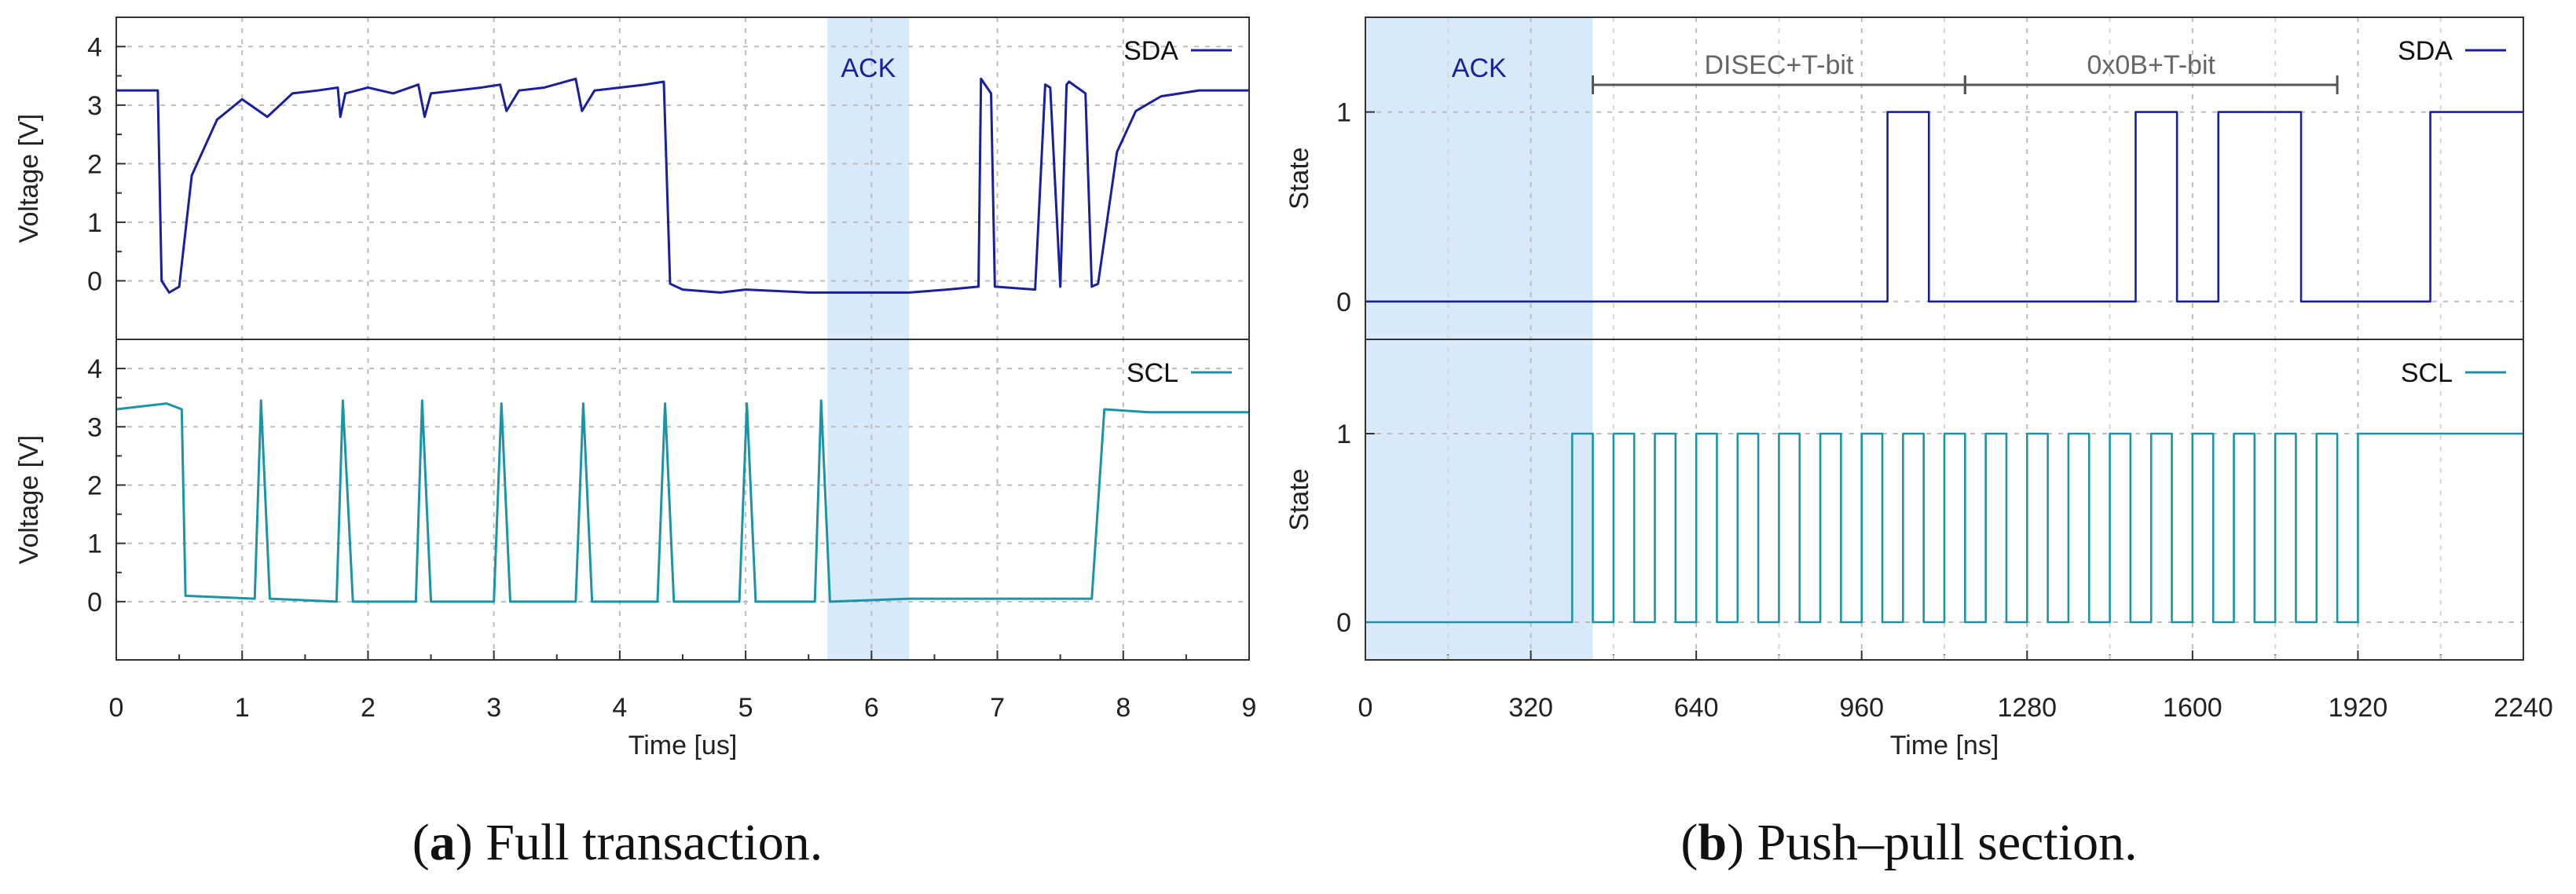 The width and height of the screenshot is (2576, 894). I want to click on chart-a-panel-2-ytick-label-0: 0, so click(94, 602).